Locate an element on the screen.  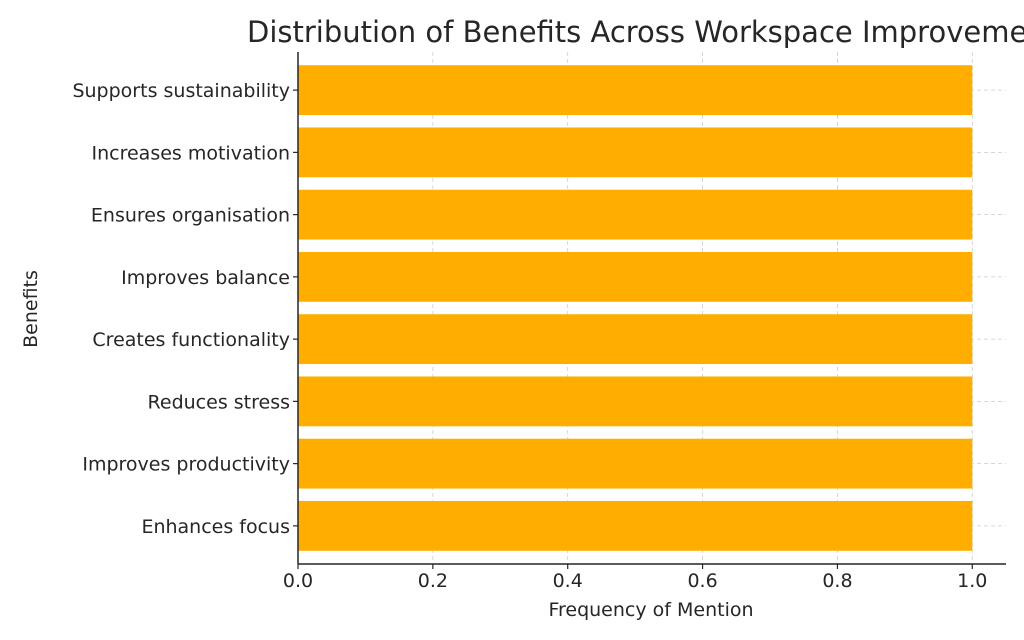
y-tick-label: Supports sustainability is located at coordinates (181, 91).